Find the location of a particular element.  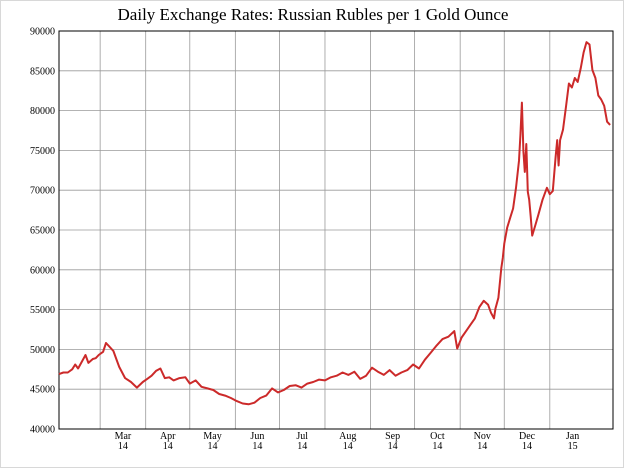

x-tick-month: Apr is located at coordinates (168, 436).